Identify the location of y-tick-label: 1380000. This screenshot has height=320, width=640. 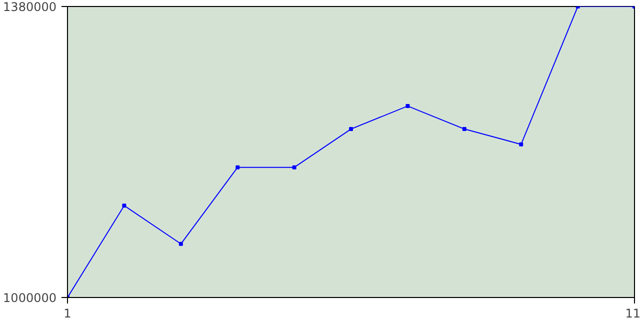
(30, 7).